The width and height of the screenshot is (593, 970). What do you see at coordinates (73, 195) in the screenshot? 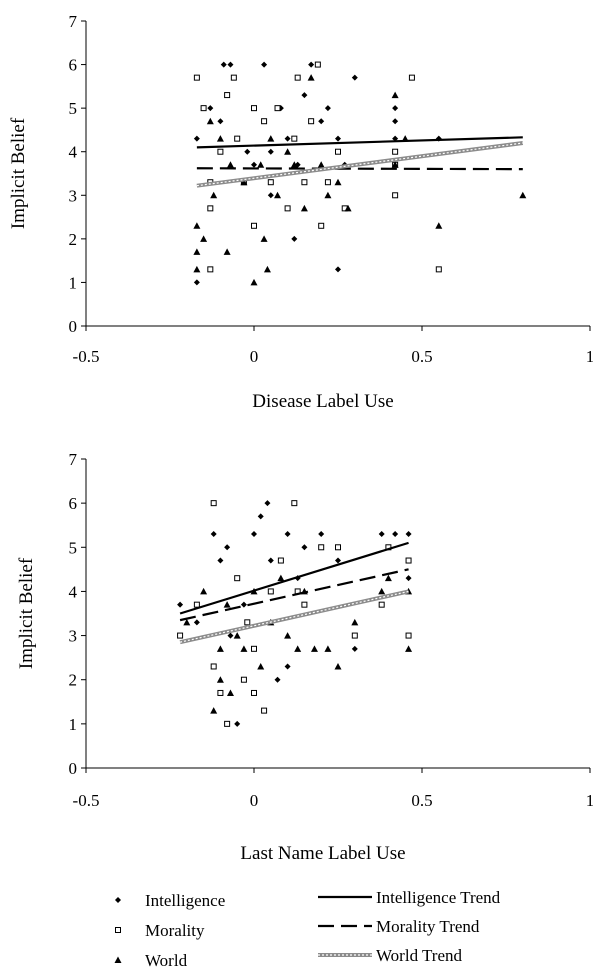
I see `y-tick-label: 3` at bounding box center [73, 195].